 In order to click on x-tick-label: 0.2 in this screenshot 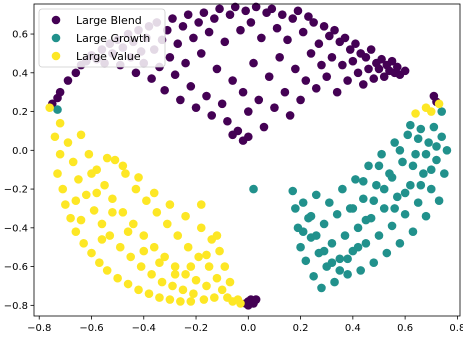, I will do `click(301, 328)`.